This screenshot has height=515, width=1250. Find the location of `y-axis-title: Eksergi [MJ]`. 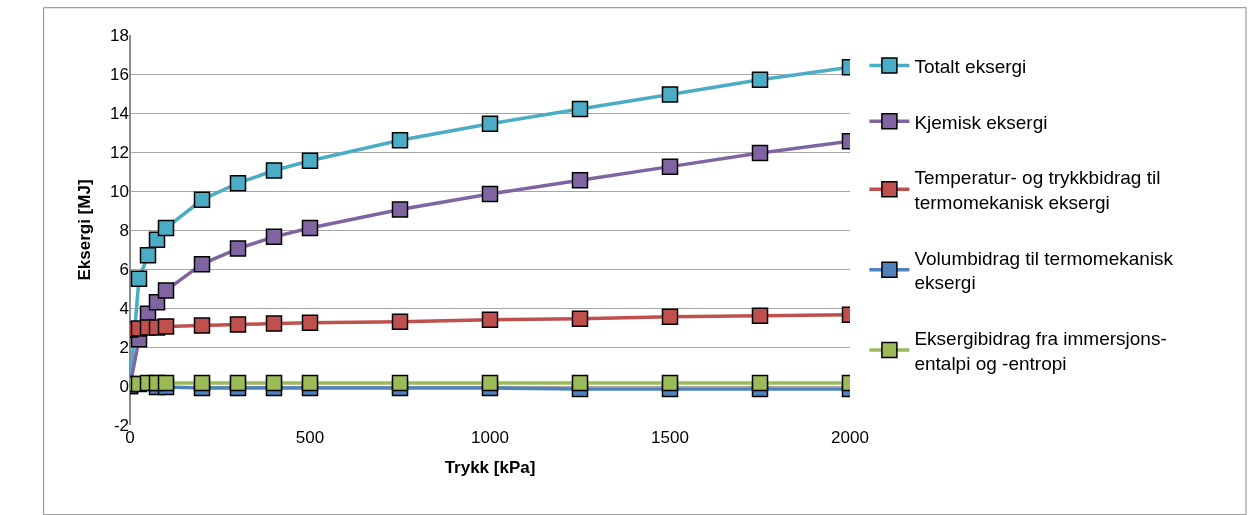

y-axis-title: Eksergi [MJ] is located at coordinates (84, 230).